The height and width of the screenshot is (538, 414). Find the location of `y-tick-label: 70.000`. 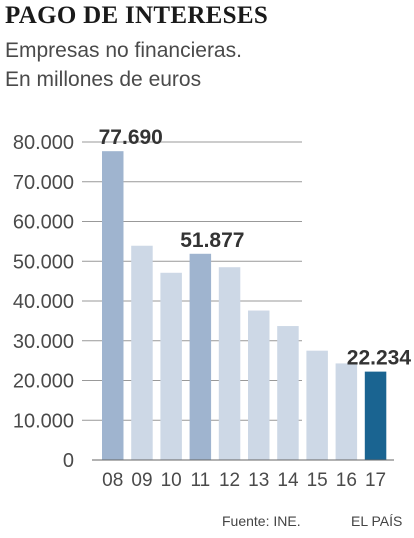

y-tick-label: 70.000 is located at coordinates (43, 183).